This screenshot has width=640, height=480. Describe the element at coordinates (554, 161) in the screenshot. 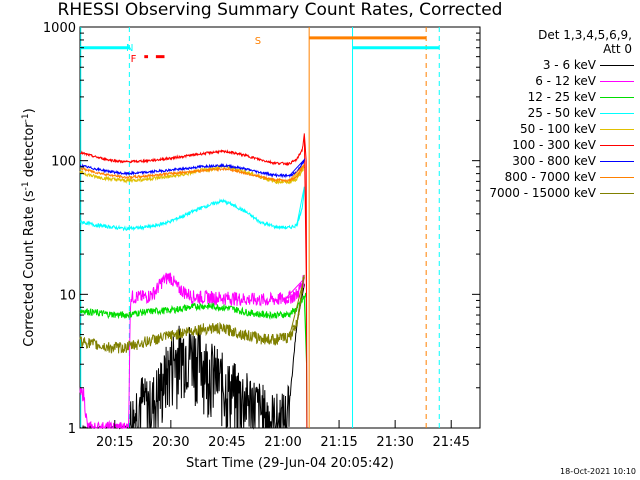

I see `legend-entry-label: 300 - 800 keV` at that location.